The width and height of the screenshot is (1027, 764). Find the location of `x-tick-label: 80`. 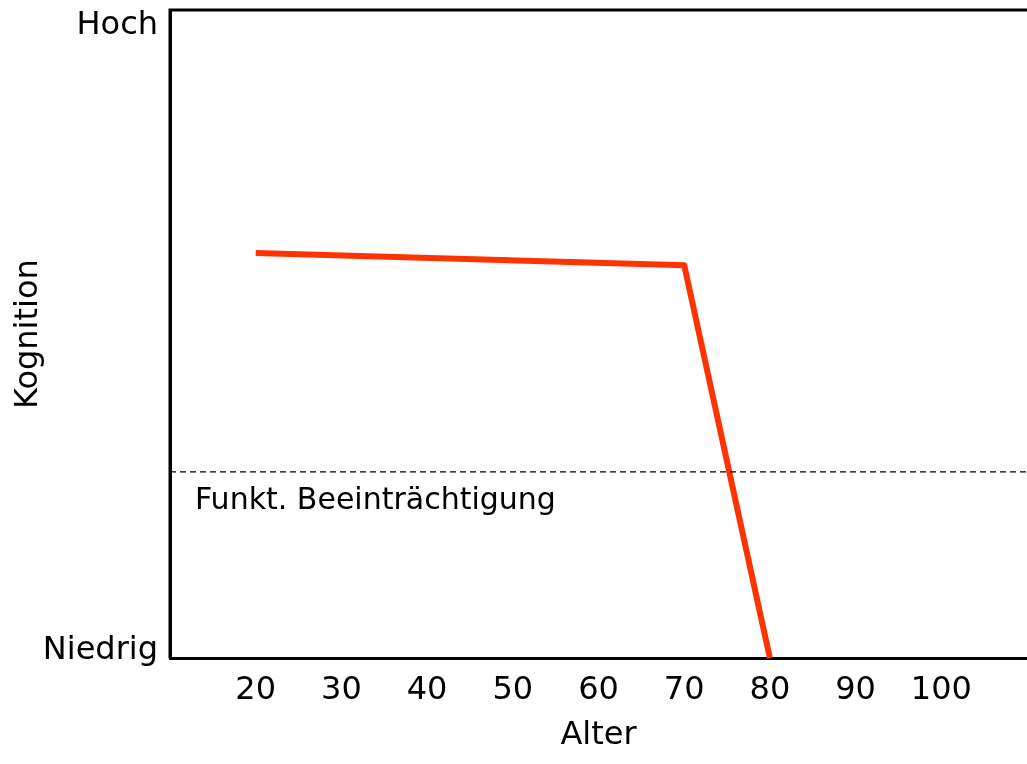

x-tick-label: 80 is located at coordinates (770, 687).